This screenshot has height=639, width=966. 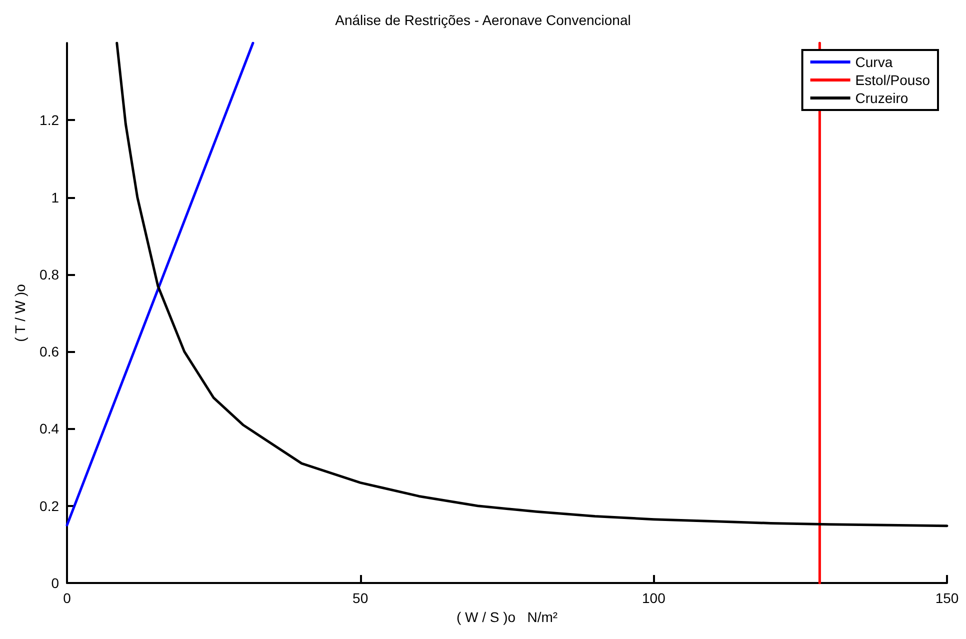 I want to click on x-tick-label: 0, so click(x=67, y=598).